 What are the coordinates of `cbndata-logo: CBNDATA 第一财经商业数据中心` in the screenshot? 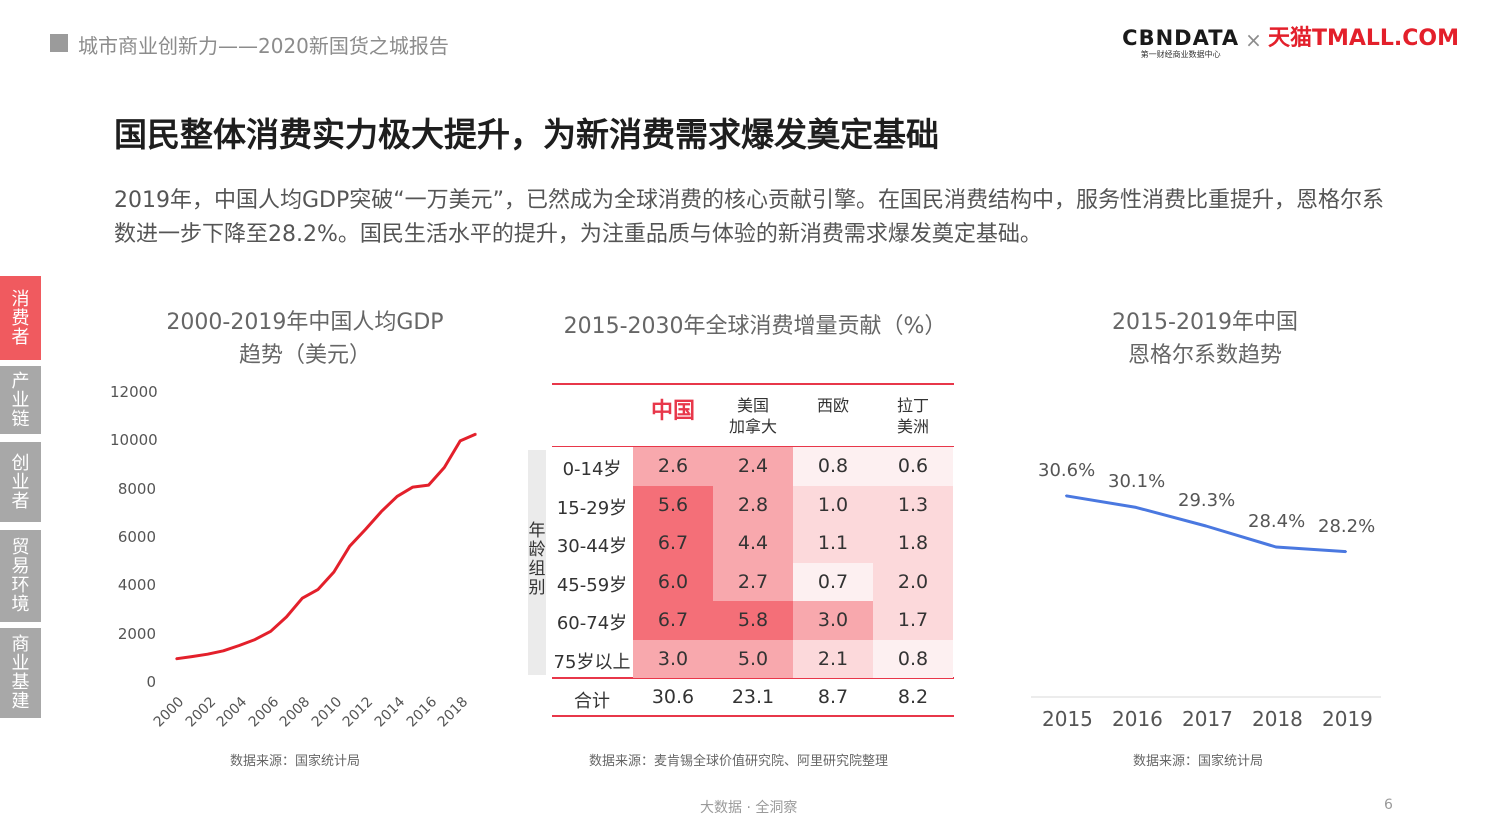 It's located at (1180, 43).